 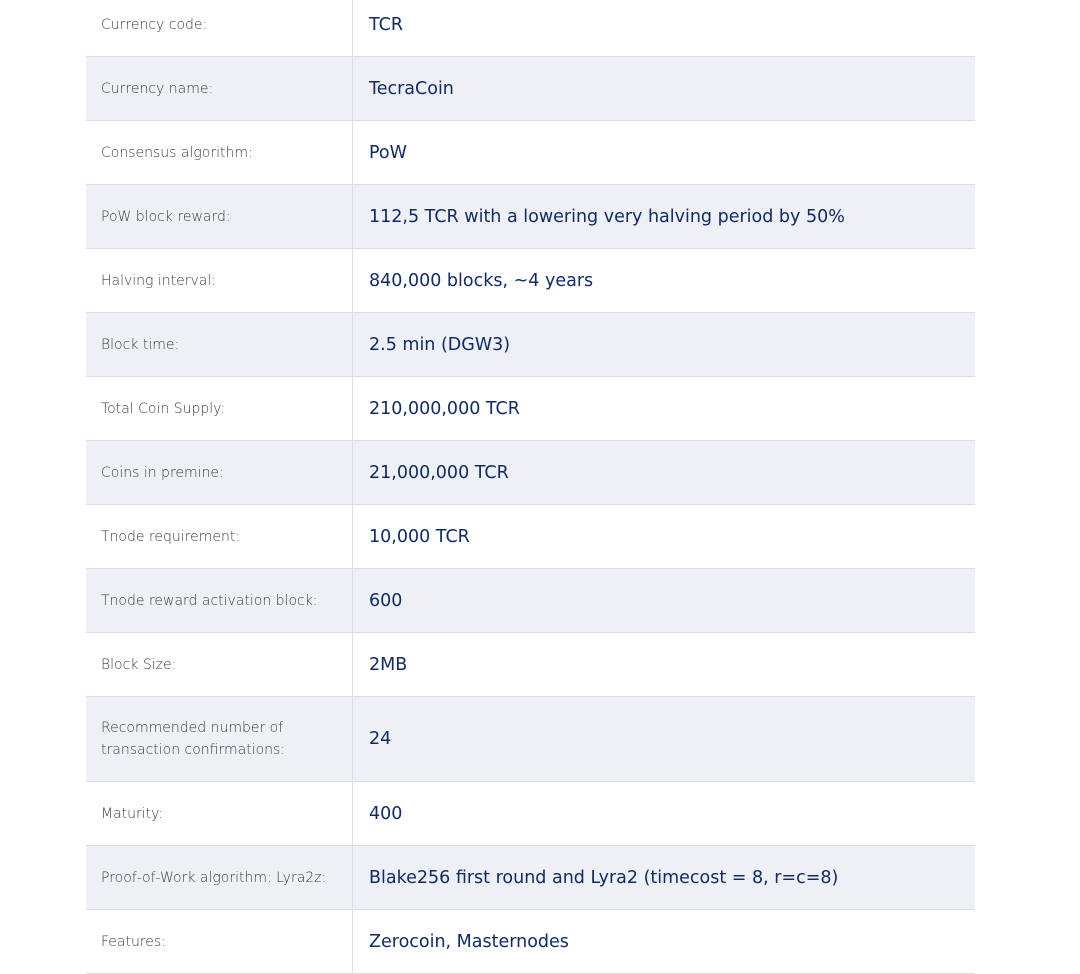 I want to click on row-label: Tnode requirement:, so click(x=219, y=536).